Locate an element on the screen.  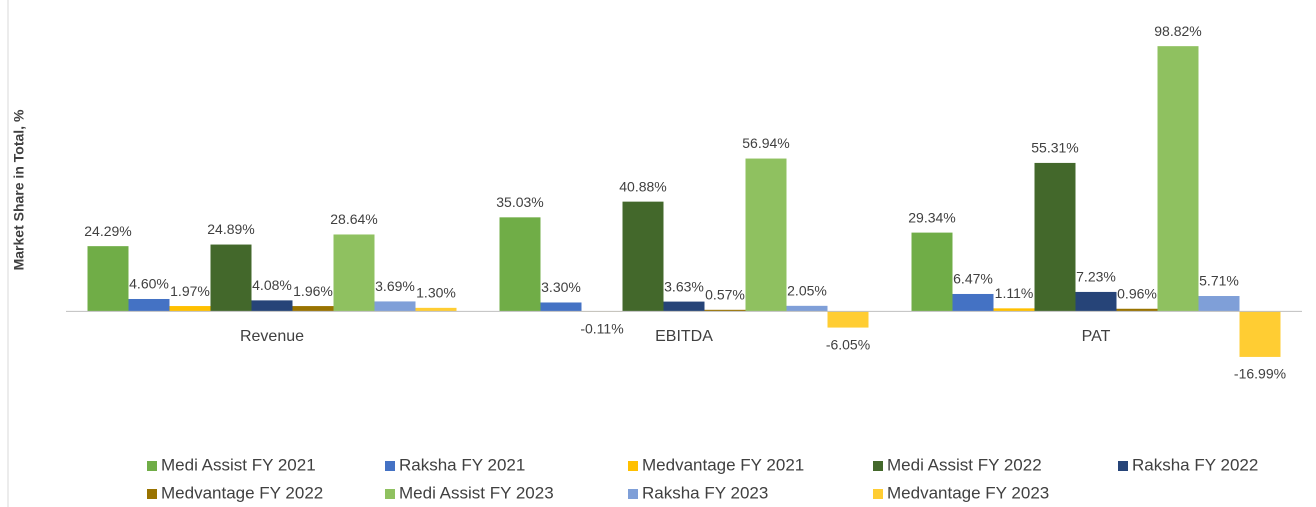
x-tick-label: EBITDA is located at coordinates (684, 336).